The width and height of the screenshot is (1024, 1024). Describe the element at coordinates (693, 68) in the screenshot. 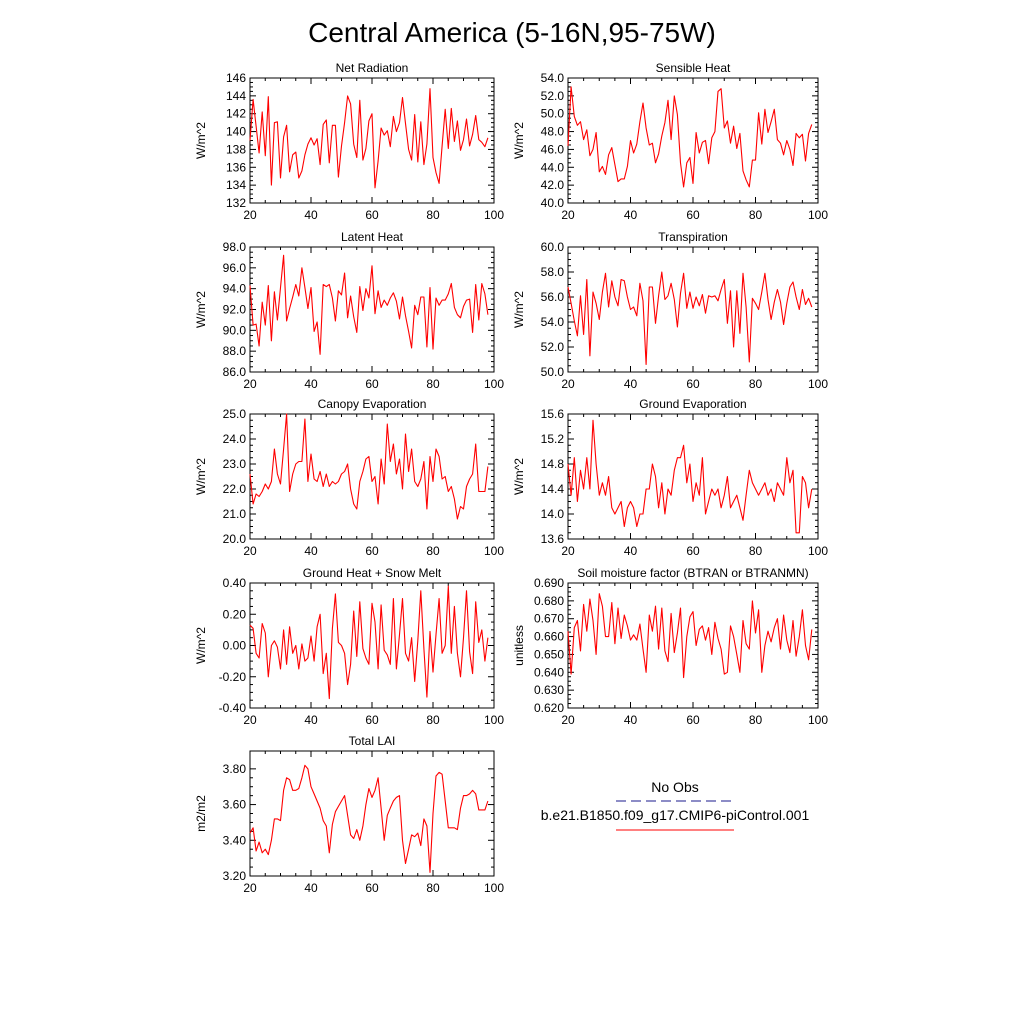

I see `chart-title: Sensible Heat` at that location.